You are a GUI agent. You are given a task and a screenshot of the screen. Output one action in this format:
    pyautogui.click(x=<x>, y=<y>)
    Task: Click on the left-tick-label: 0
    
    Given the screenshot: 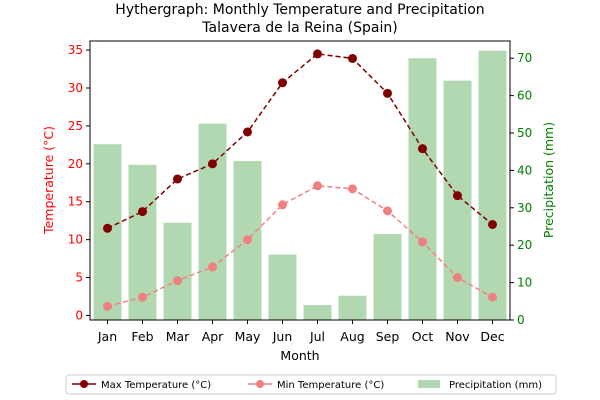 What is the action you would take?
    pyautogui.click(x=79, y=315)
    